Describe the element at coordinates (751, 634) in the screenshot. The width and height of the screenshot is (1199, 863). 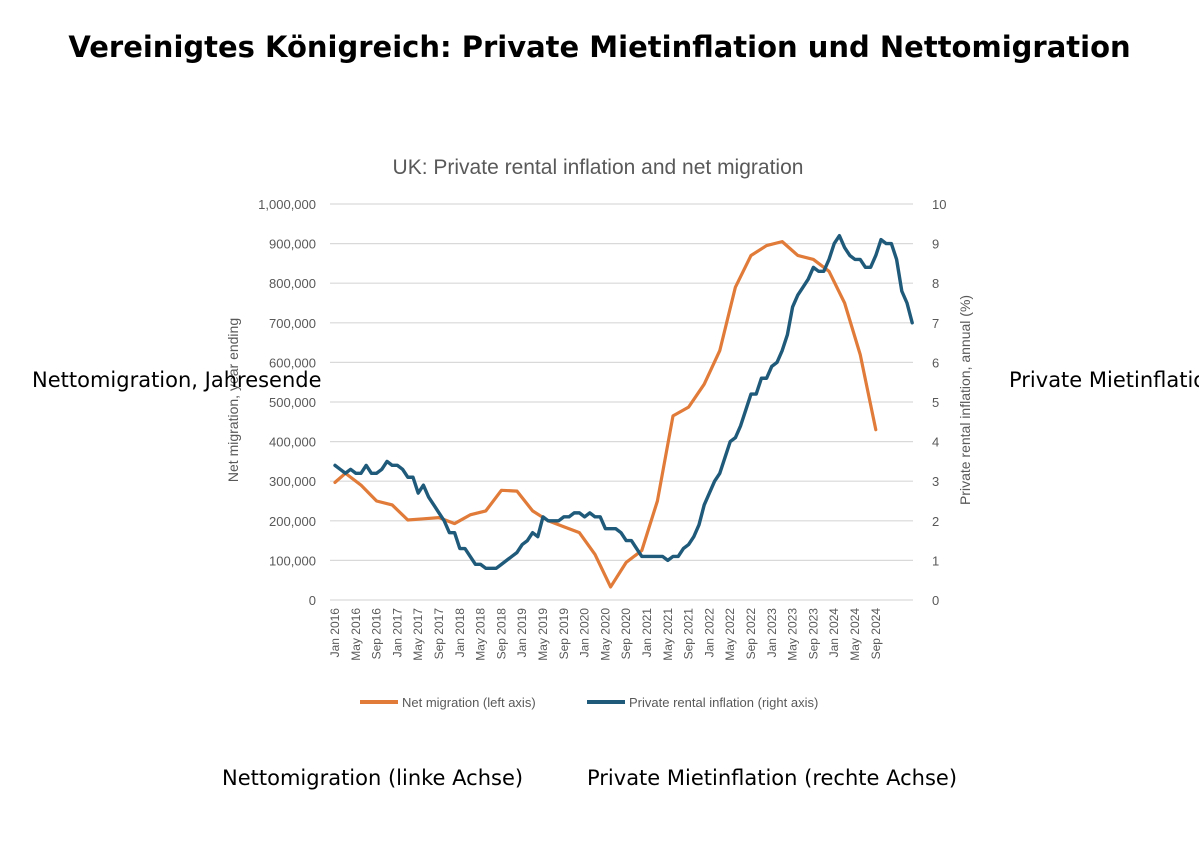
I see `x-tick-label: Sep 2022` at that location.